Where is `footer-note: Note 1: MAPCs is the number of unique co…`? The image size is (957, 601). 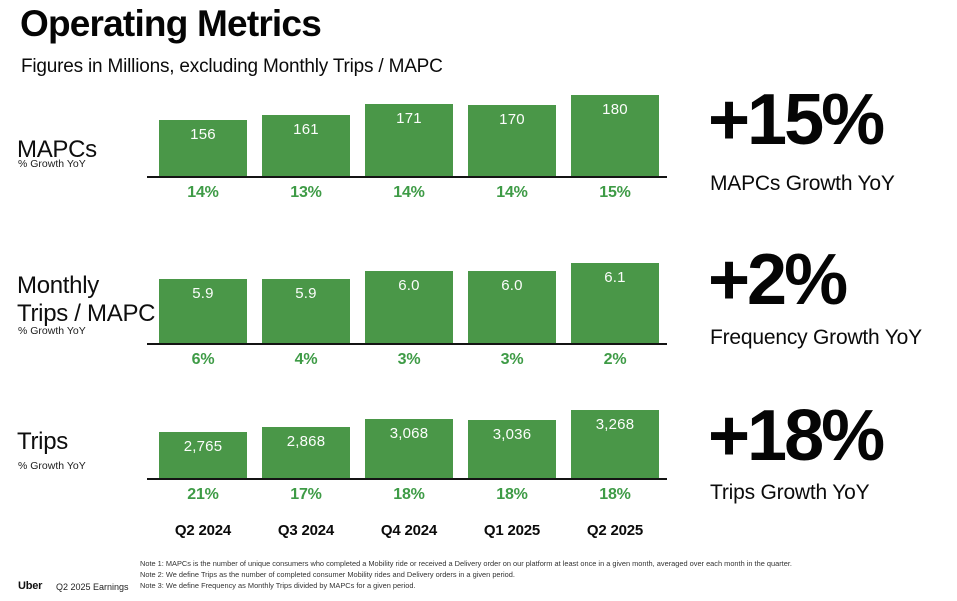 footer-note: Note 1: MAPCs is the number of unique co… is located at coordinates (466, 563).